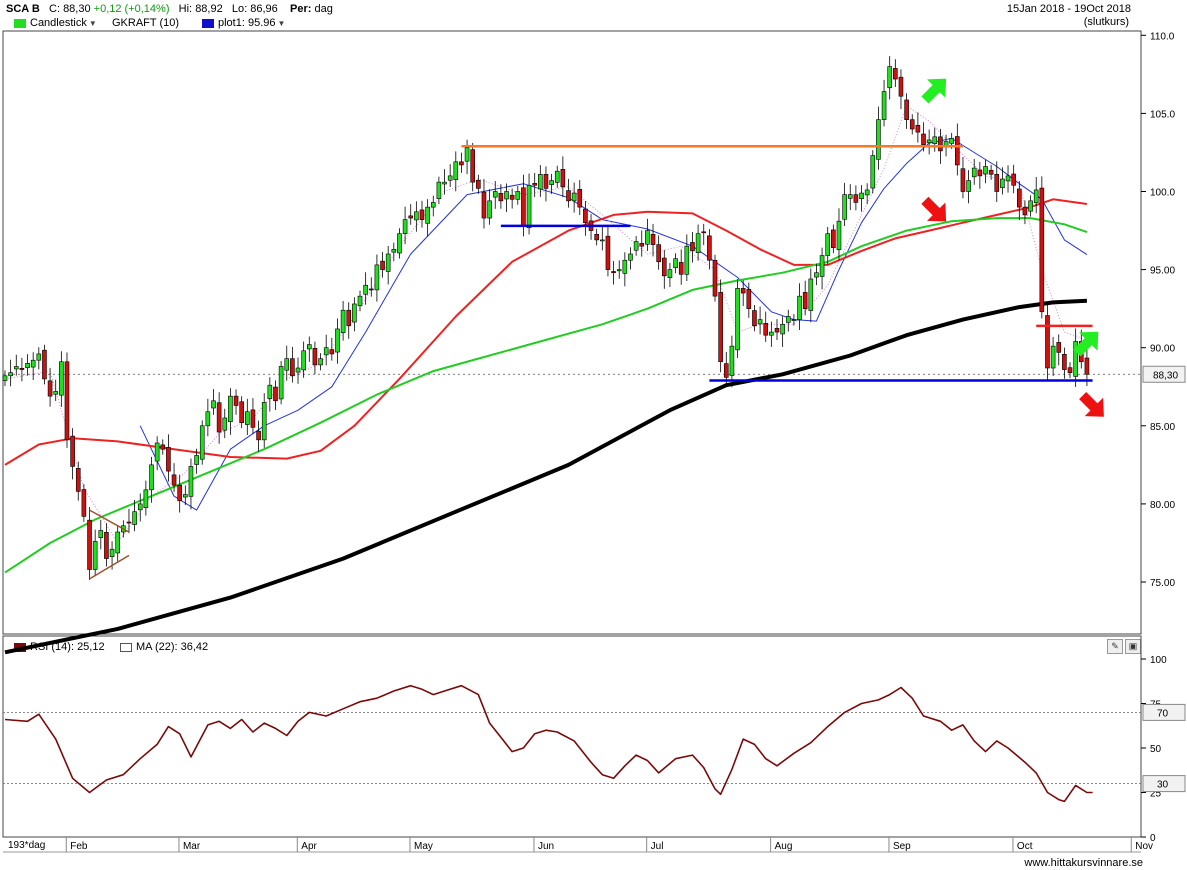  I want to click on wrench-icon: ✎, so click(1115, 646).